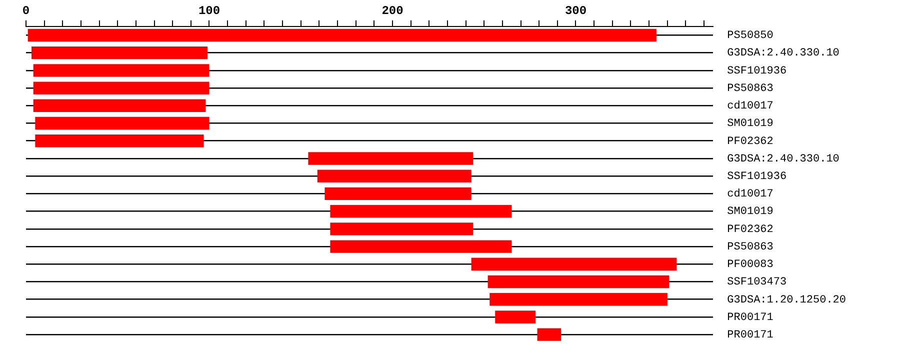 The image size is (900, 364). I want to click on y-tick-label: PS50850, so click(750, 36).